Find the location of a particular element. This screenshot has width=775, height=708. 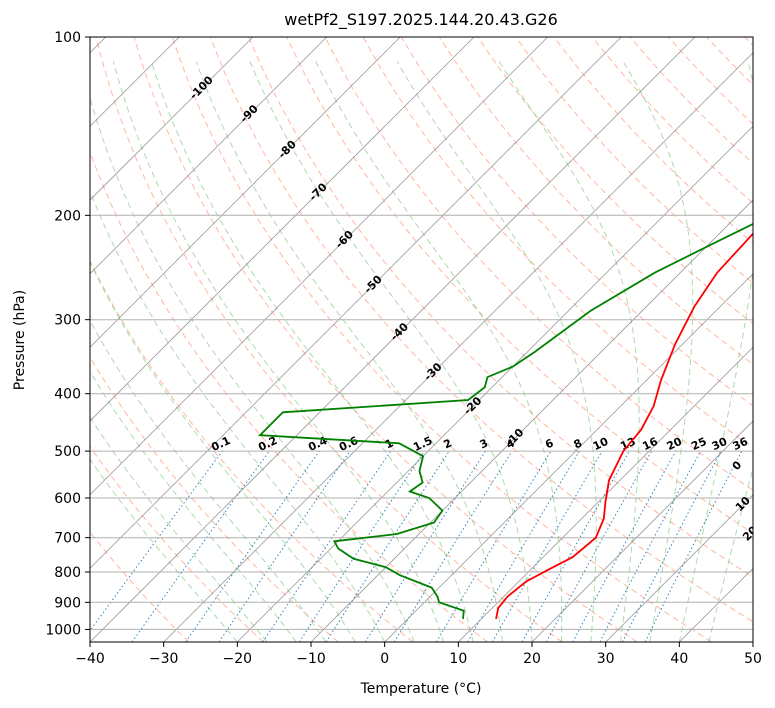

mixing-ratio-label: 36 is located at coordinates (741, 444).